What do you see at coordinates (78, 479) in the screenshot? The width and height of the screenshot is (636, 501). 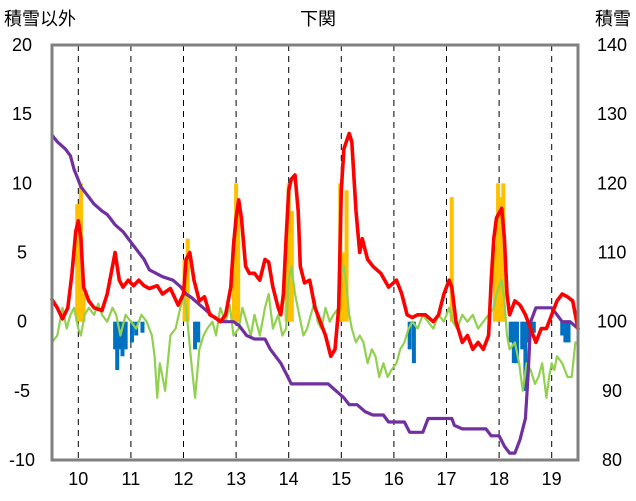 I see `x-tick-10: 10` at bounding box center [78, 479].